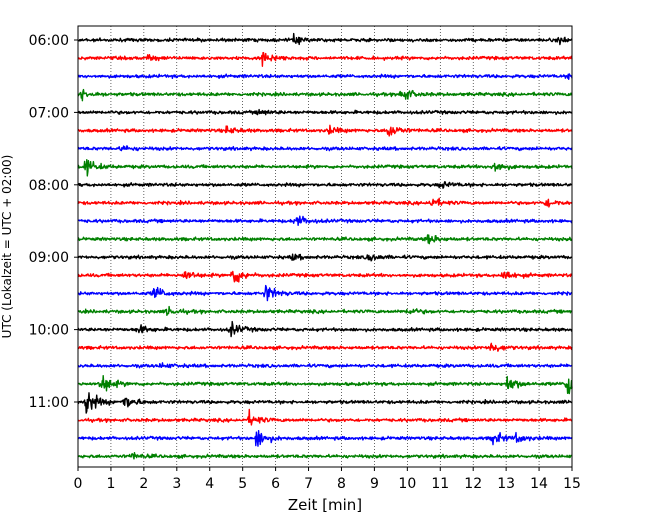 The width and height of the screenshot is (650, 520). What do you see at coordinates (49, 403) in the screenshot?
I see `y-tick-label: 11:00` at bounding box center [49, 403].